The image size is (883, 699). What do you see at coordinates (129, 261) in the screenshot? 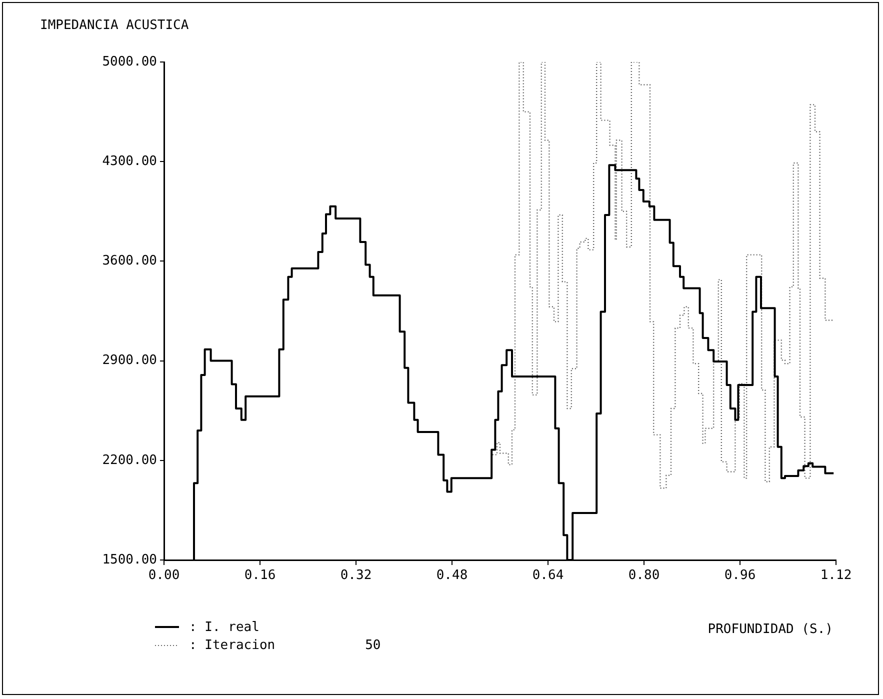
I see `y-tick-label: 3600.00` at bounding box center [129, 261].